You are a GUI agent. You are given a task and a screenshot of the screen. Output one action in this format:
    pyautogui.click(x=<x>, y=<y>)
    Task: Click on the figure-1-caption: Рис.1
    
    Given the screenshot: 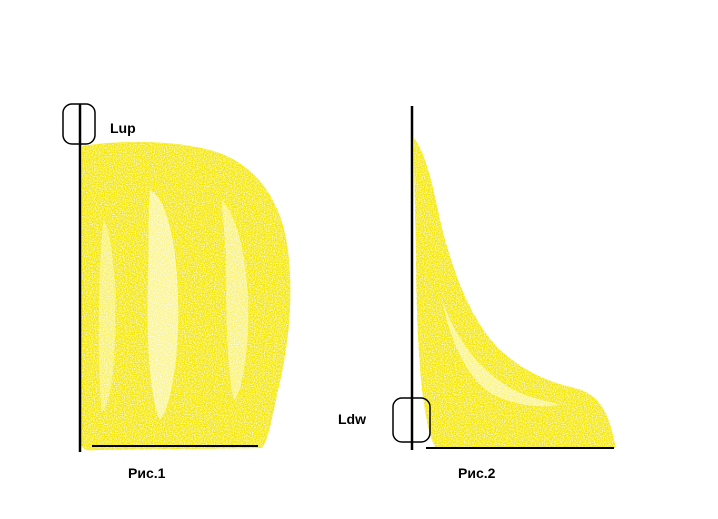 What is the action you would take?
    pyautogui.click(x=147, y=473)
    